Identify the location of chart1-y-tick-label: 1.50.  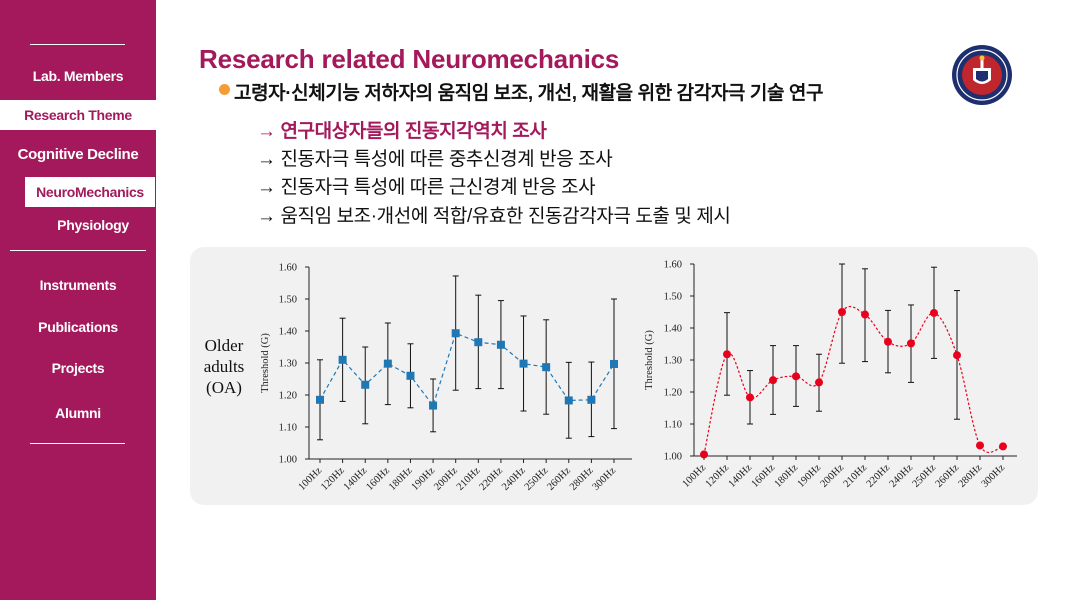
(288, 300).